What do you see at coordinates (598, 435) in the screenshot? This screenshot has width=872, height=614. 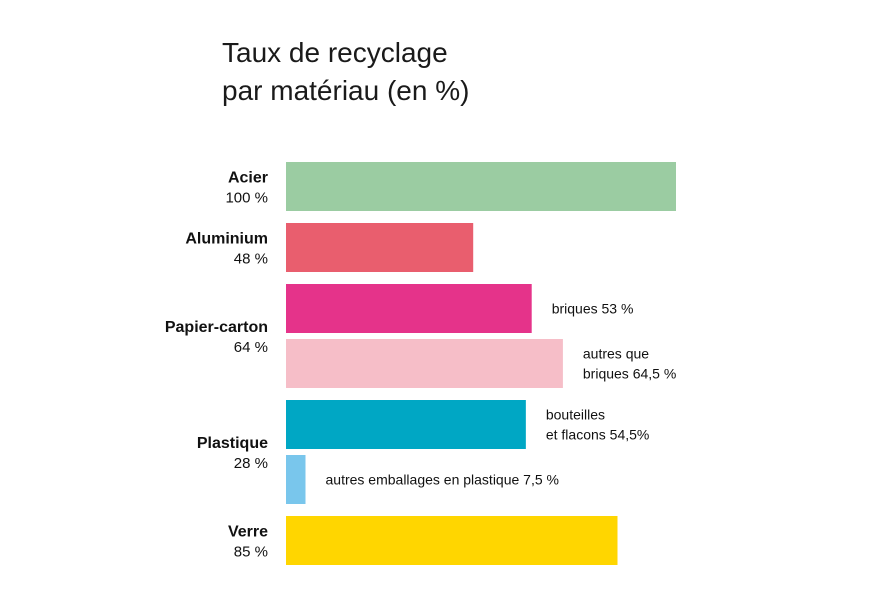 I see `bar-label-plastique-1-2: et flacons 54,5%` at bounding box center [598, 435].